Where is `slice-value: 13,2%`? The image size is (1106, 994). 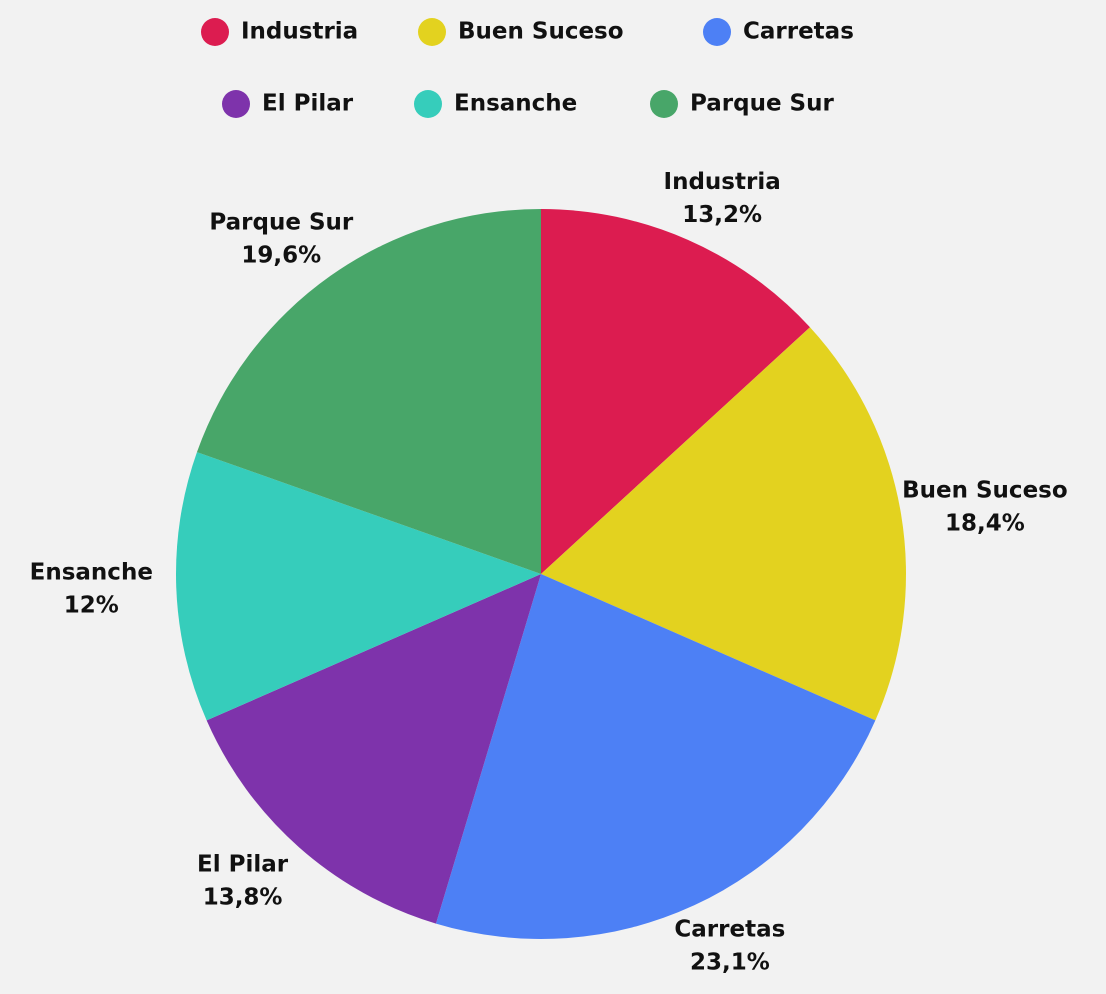 slice-value: 13,2% is located at coordinates (722, 215).